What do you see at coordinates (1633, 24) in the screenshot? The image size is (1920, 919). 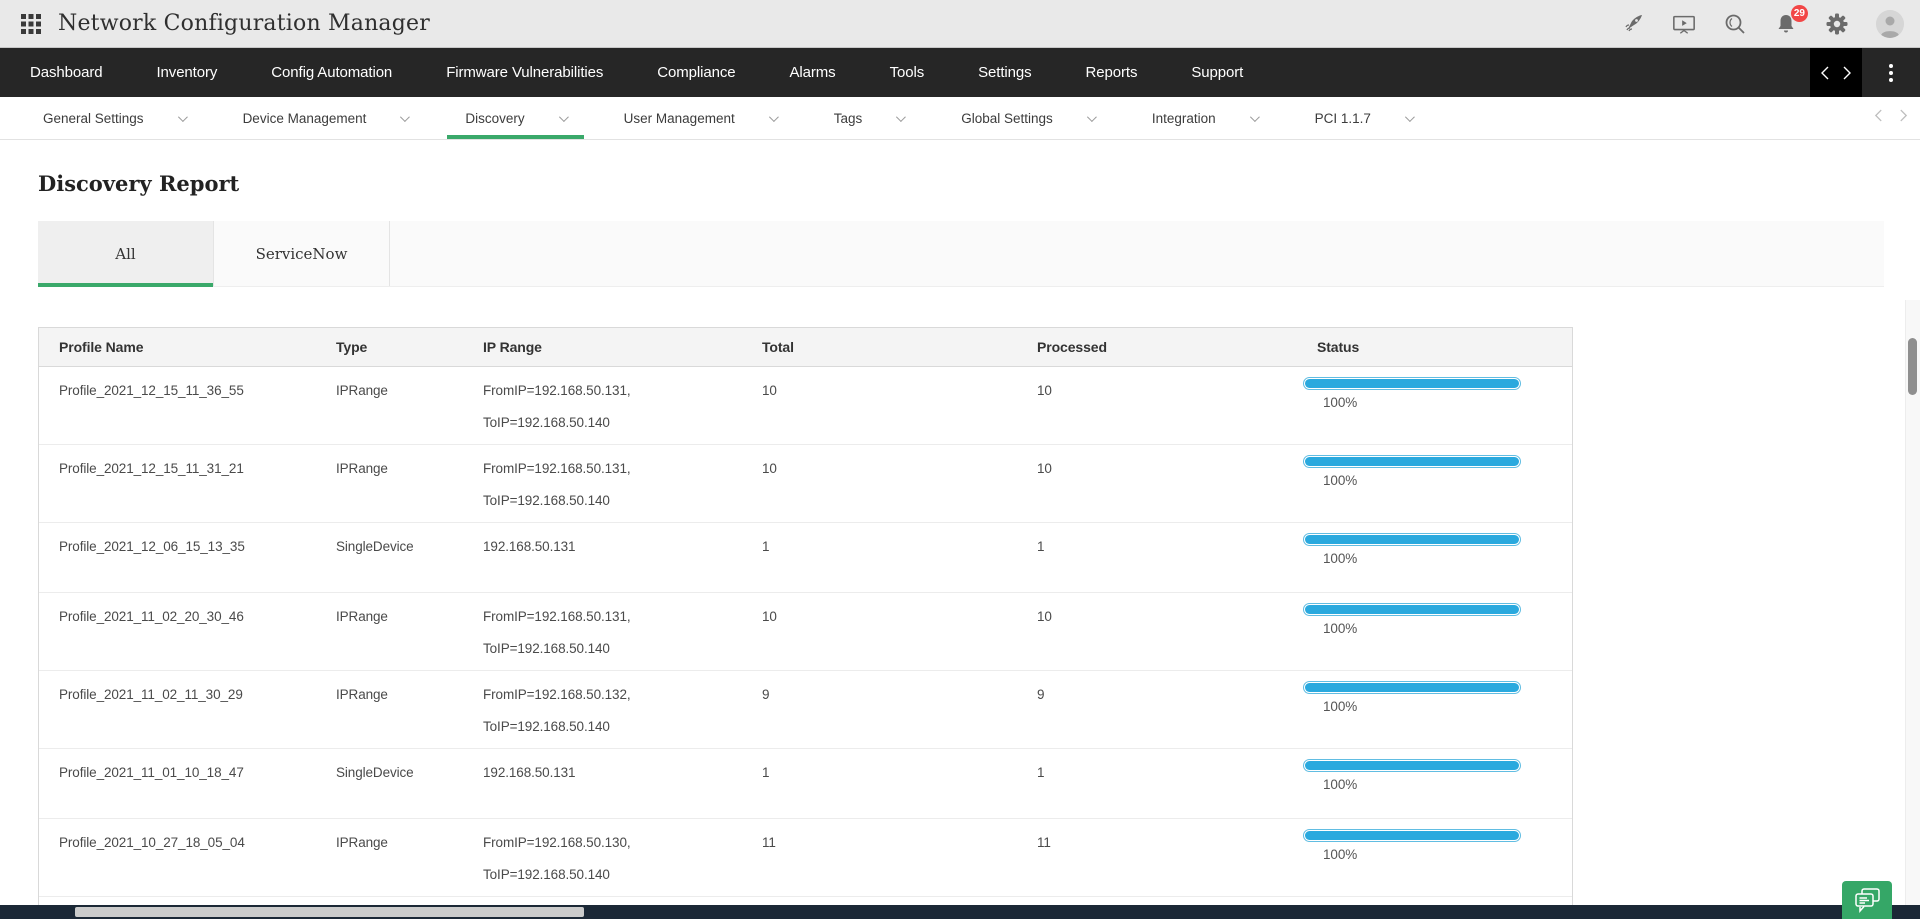 I see `rocket-icon` at bounding box center [1633, 24].